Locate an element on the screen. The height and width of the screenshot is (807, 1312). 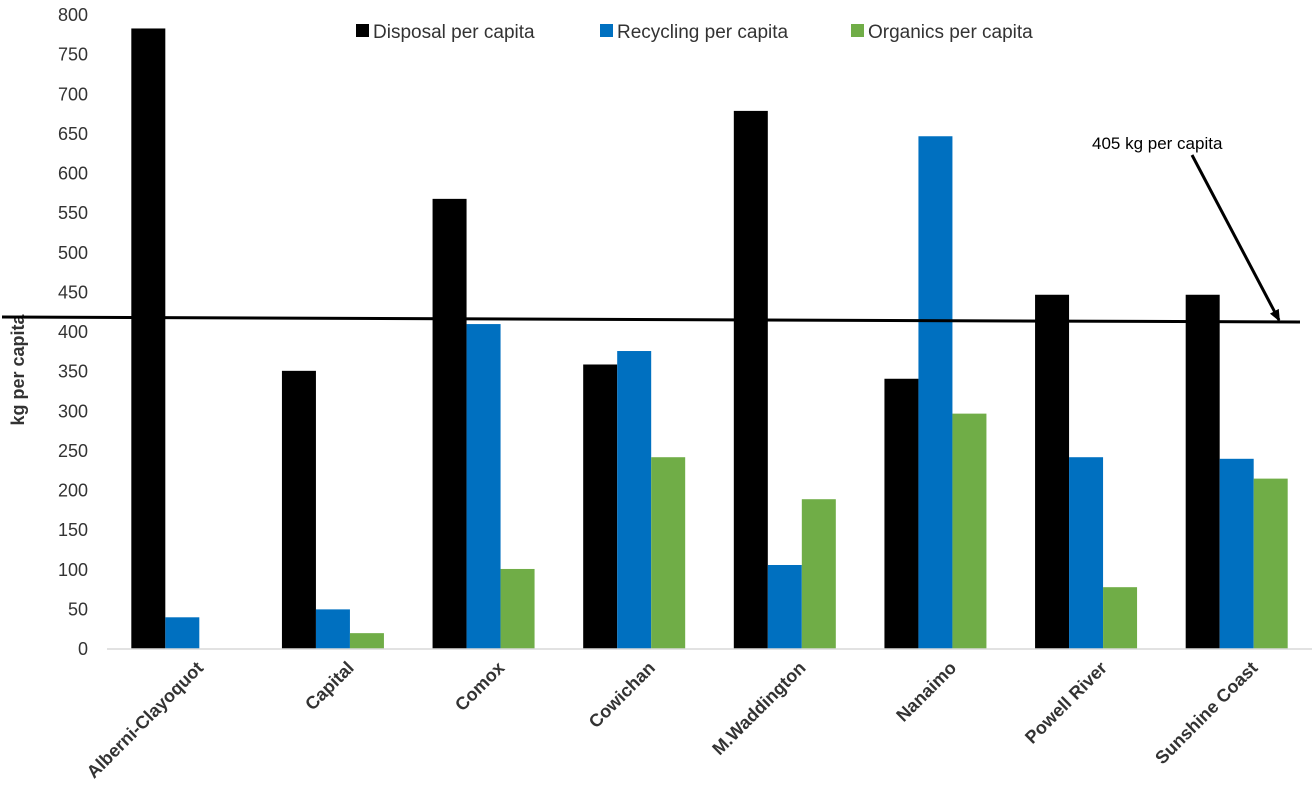
y-axis-label: kg per capita is located at coordinates (18, 369).